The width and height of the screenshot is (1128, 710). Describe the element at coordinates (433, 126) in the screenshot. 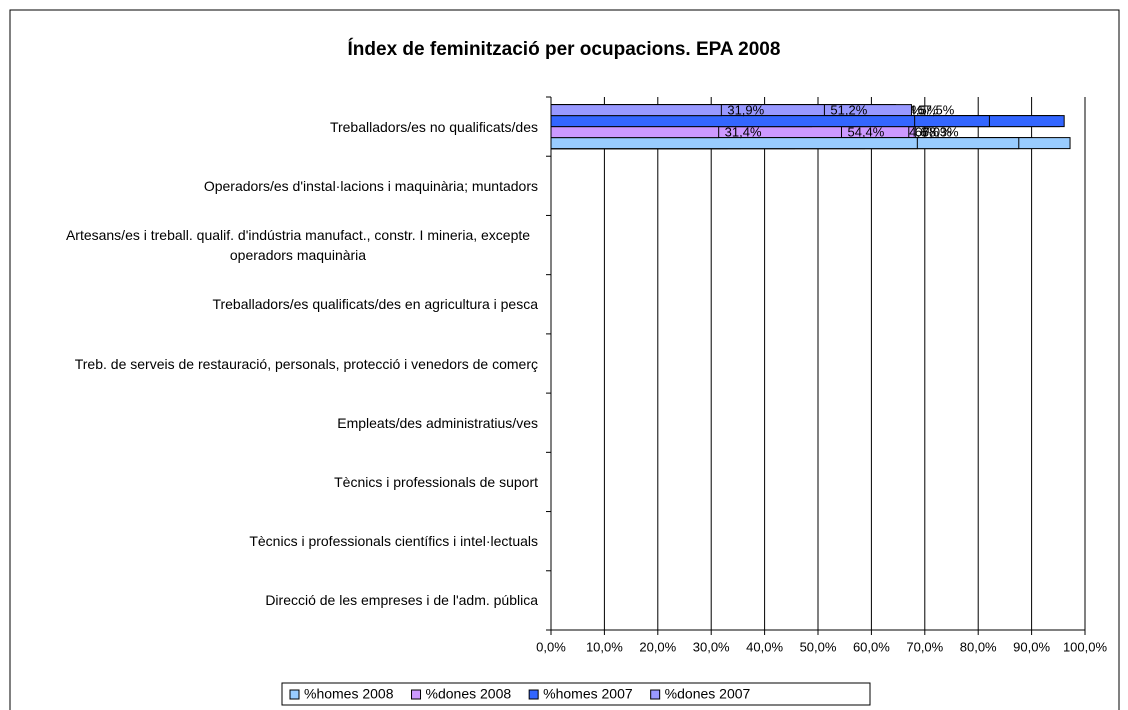

I see `y-tick-label: Treballadors/es no qualificats/des` at that location.